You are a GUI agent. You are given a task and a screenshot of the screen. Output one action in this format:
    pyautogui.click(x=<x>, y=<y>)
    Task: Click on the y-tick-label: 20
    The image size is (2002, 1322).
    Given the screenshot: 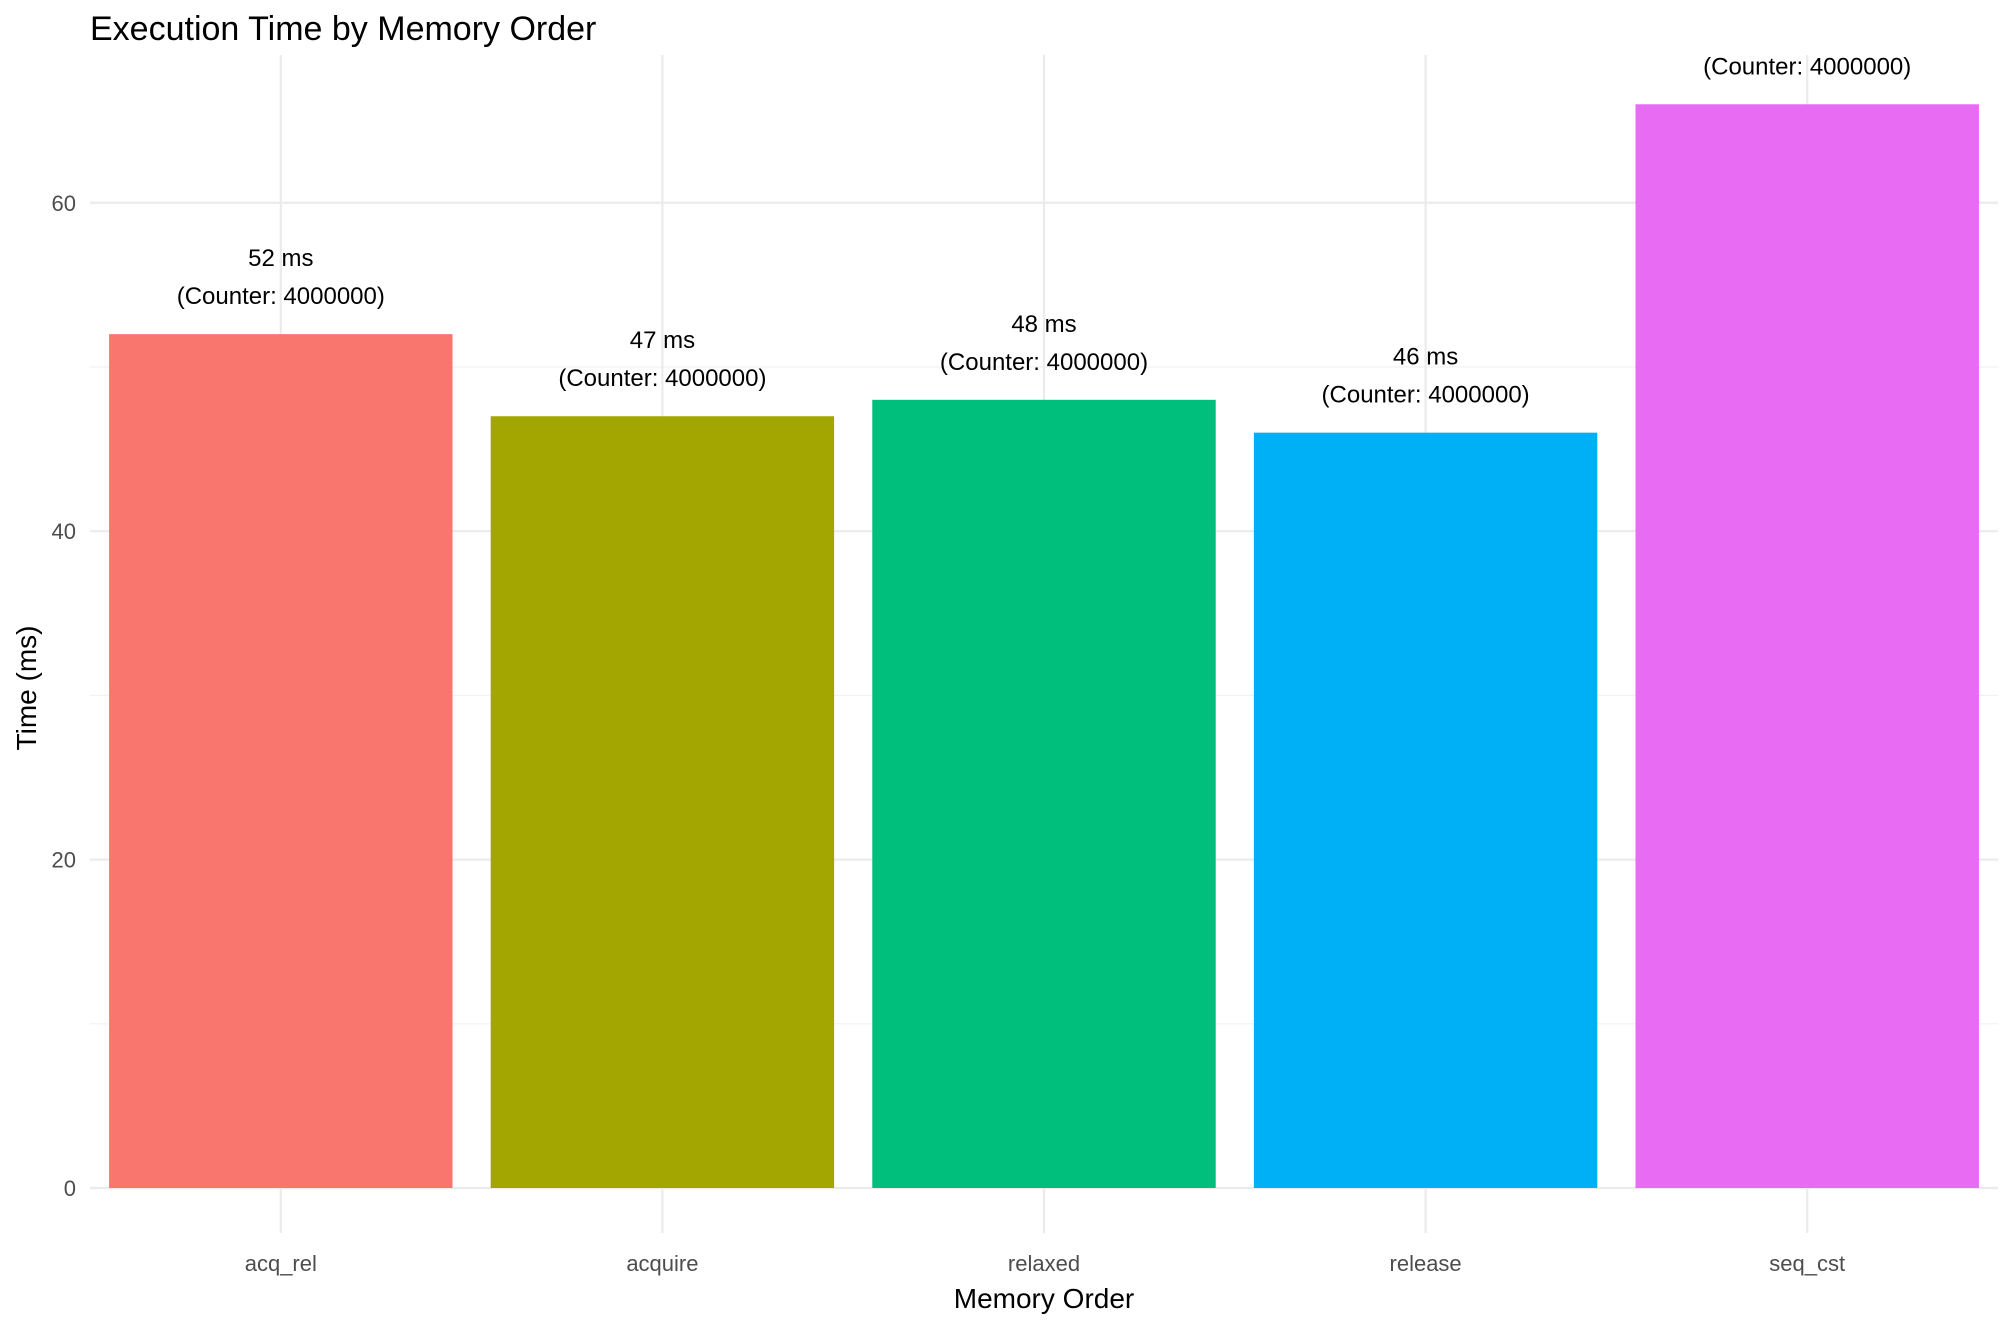 What is the action you would take?
    pyautogui.click(x=64, y=860)
    